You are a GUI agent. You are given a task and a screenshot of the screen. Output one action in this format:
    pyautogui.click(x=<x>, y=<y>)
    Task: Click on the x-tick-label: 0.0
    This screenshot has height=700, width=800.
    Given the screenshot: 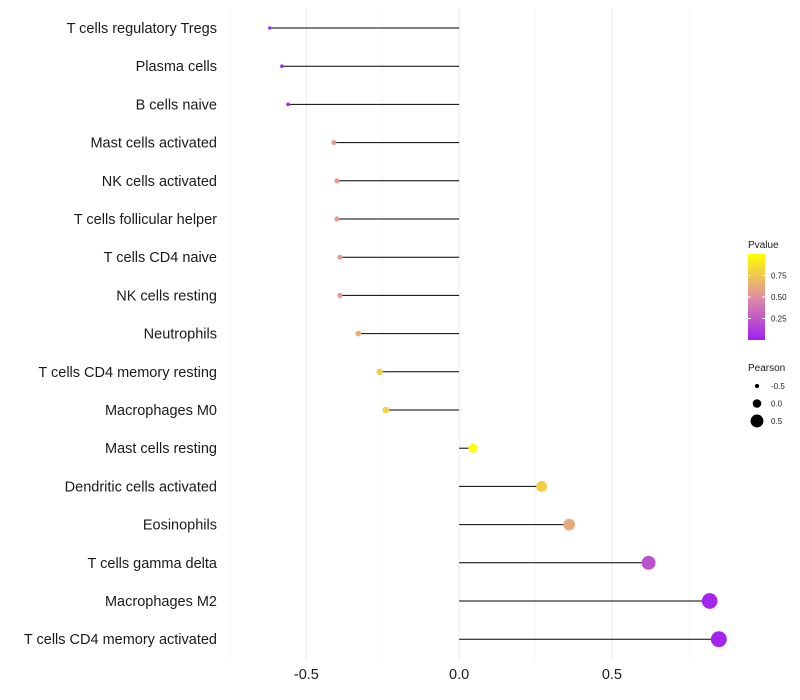 What is the action you would take?
    pyautogui.click(x=459, y=675)
    